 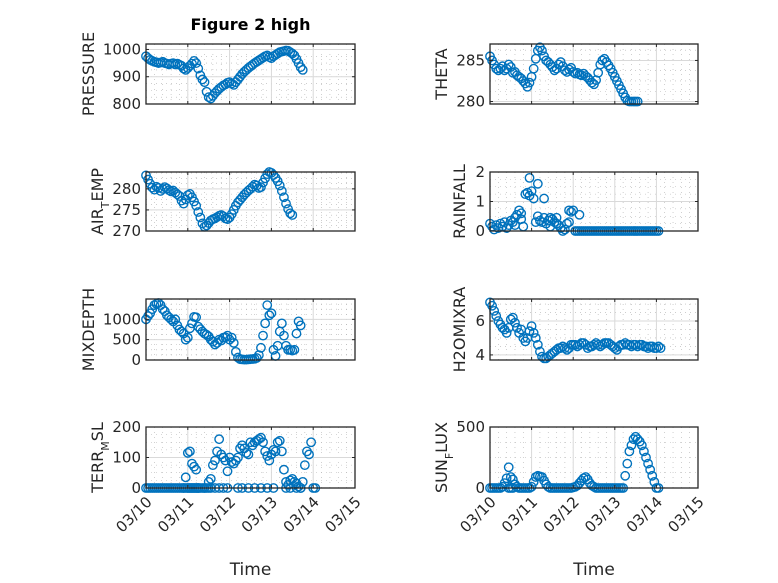 I want to click on y-axis-label: H2OMIXRA, so click(x=459, y=330).